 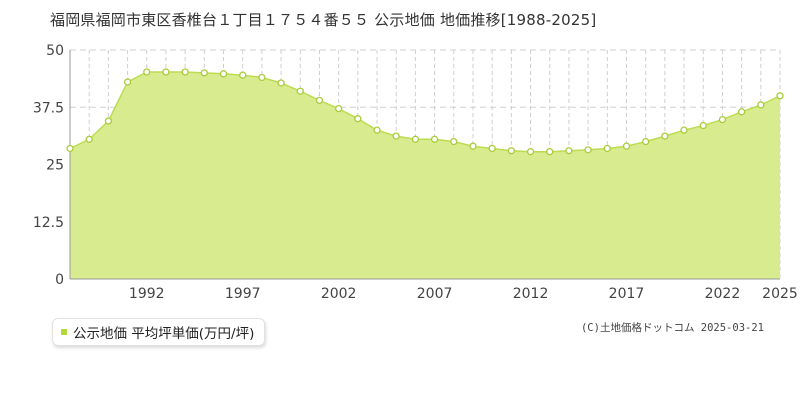 What do you see at coordinates (627, 294) in the screenshot?
I see `x-tick-label: 2017` at bounding box center [627, 294].